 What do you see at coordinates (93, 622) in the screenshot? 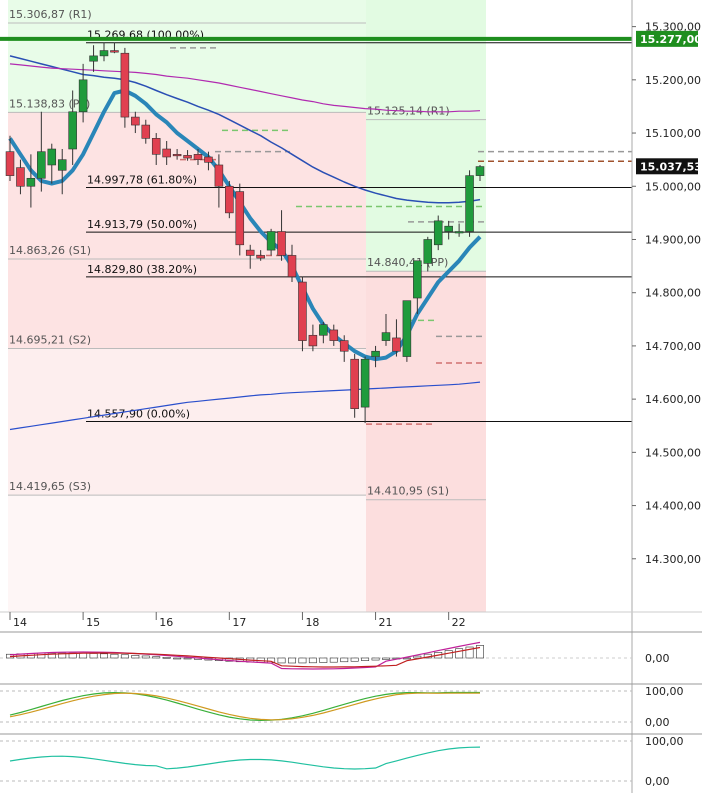
I see `x-tick-label: 15` at bounding box center [93, 622].